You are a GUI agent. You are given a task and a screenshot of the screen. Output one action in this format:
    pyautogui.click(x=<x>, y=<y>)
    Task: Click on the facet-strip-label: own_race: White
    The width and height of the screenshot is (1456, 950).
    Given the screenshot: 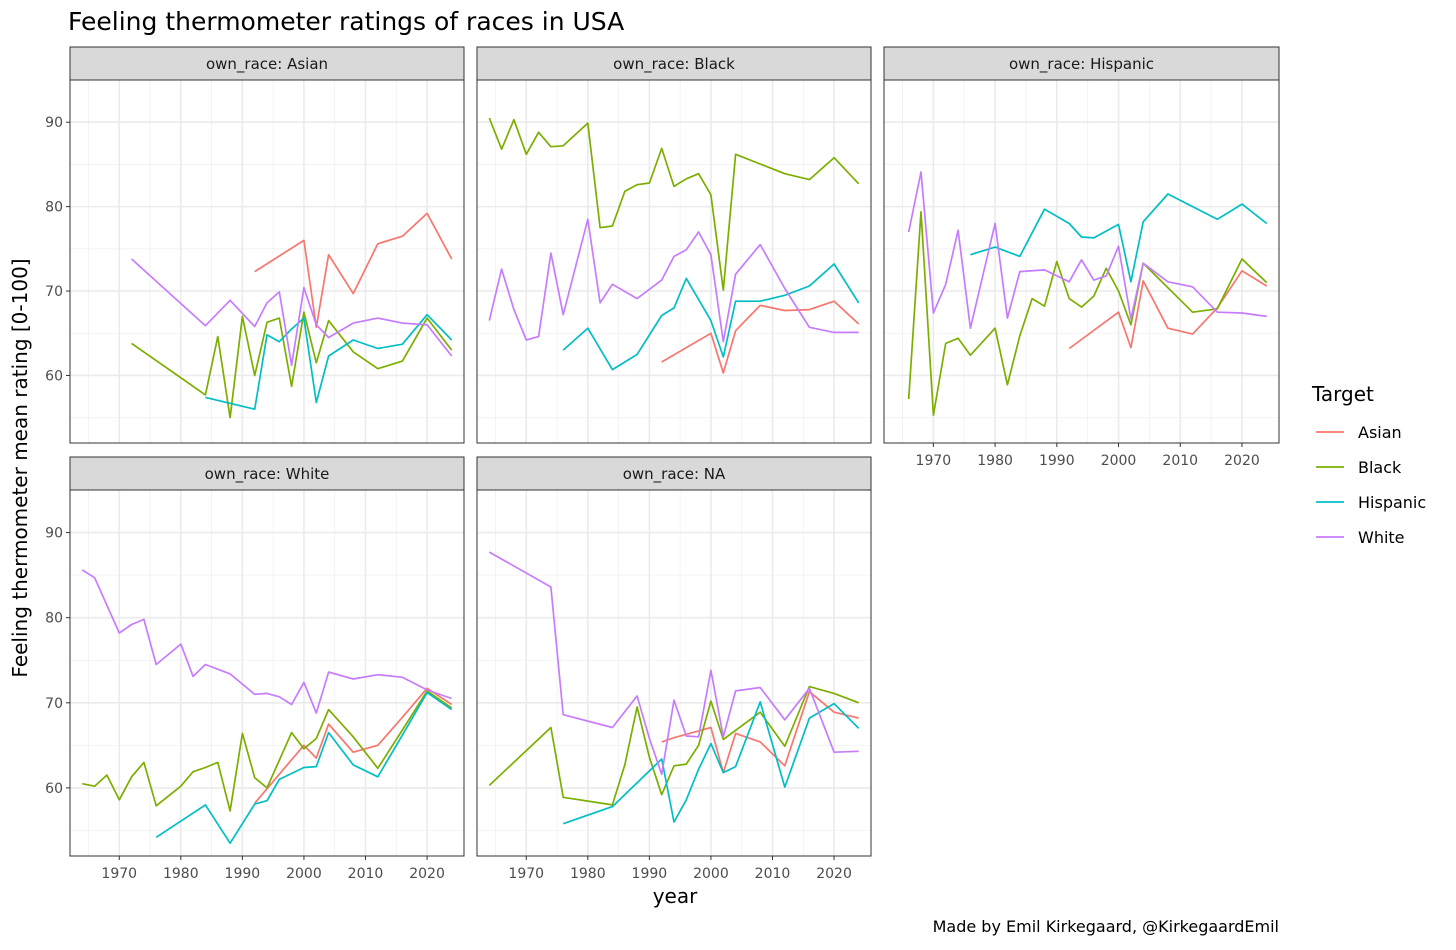 What is the action you would take?
    pyautogui.click(x=267, y=474)
    